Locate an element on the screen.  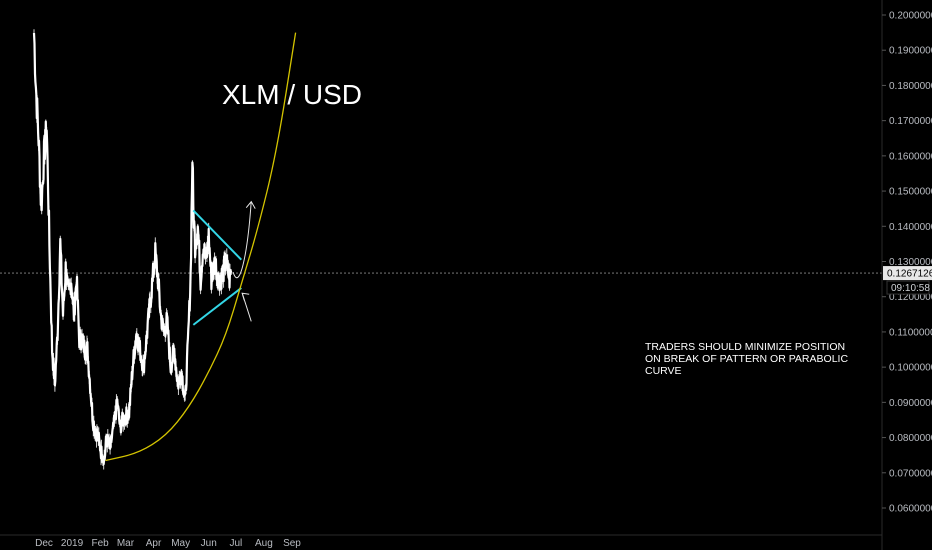
y-tick-label: 0.0600000 is located at coordinates (910, 509).